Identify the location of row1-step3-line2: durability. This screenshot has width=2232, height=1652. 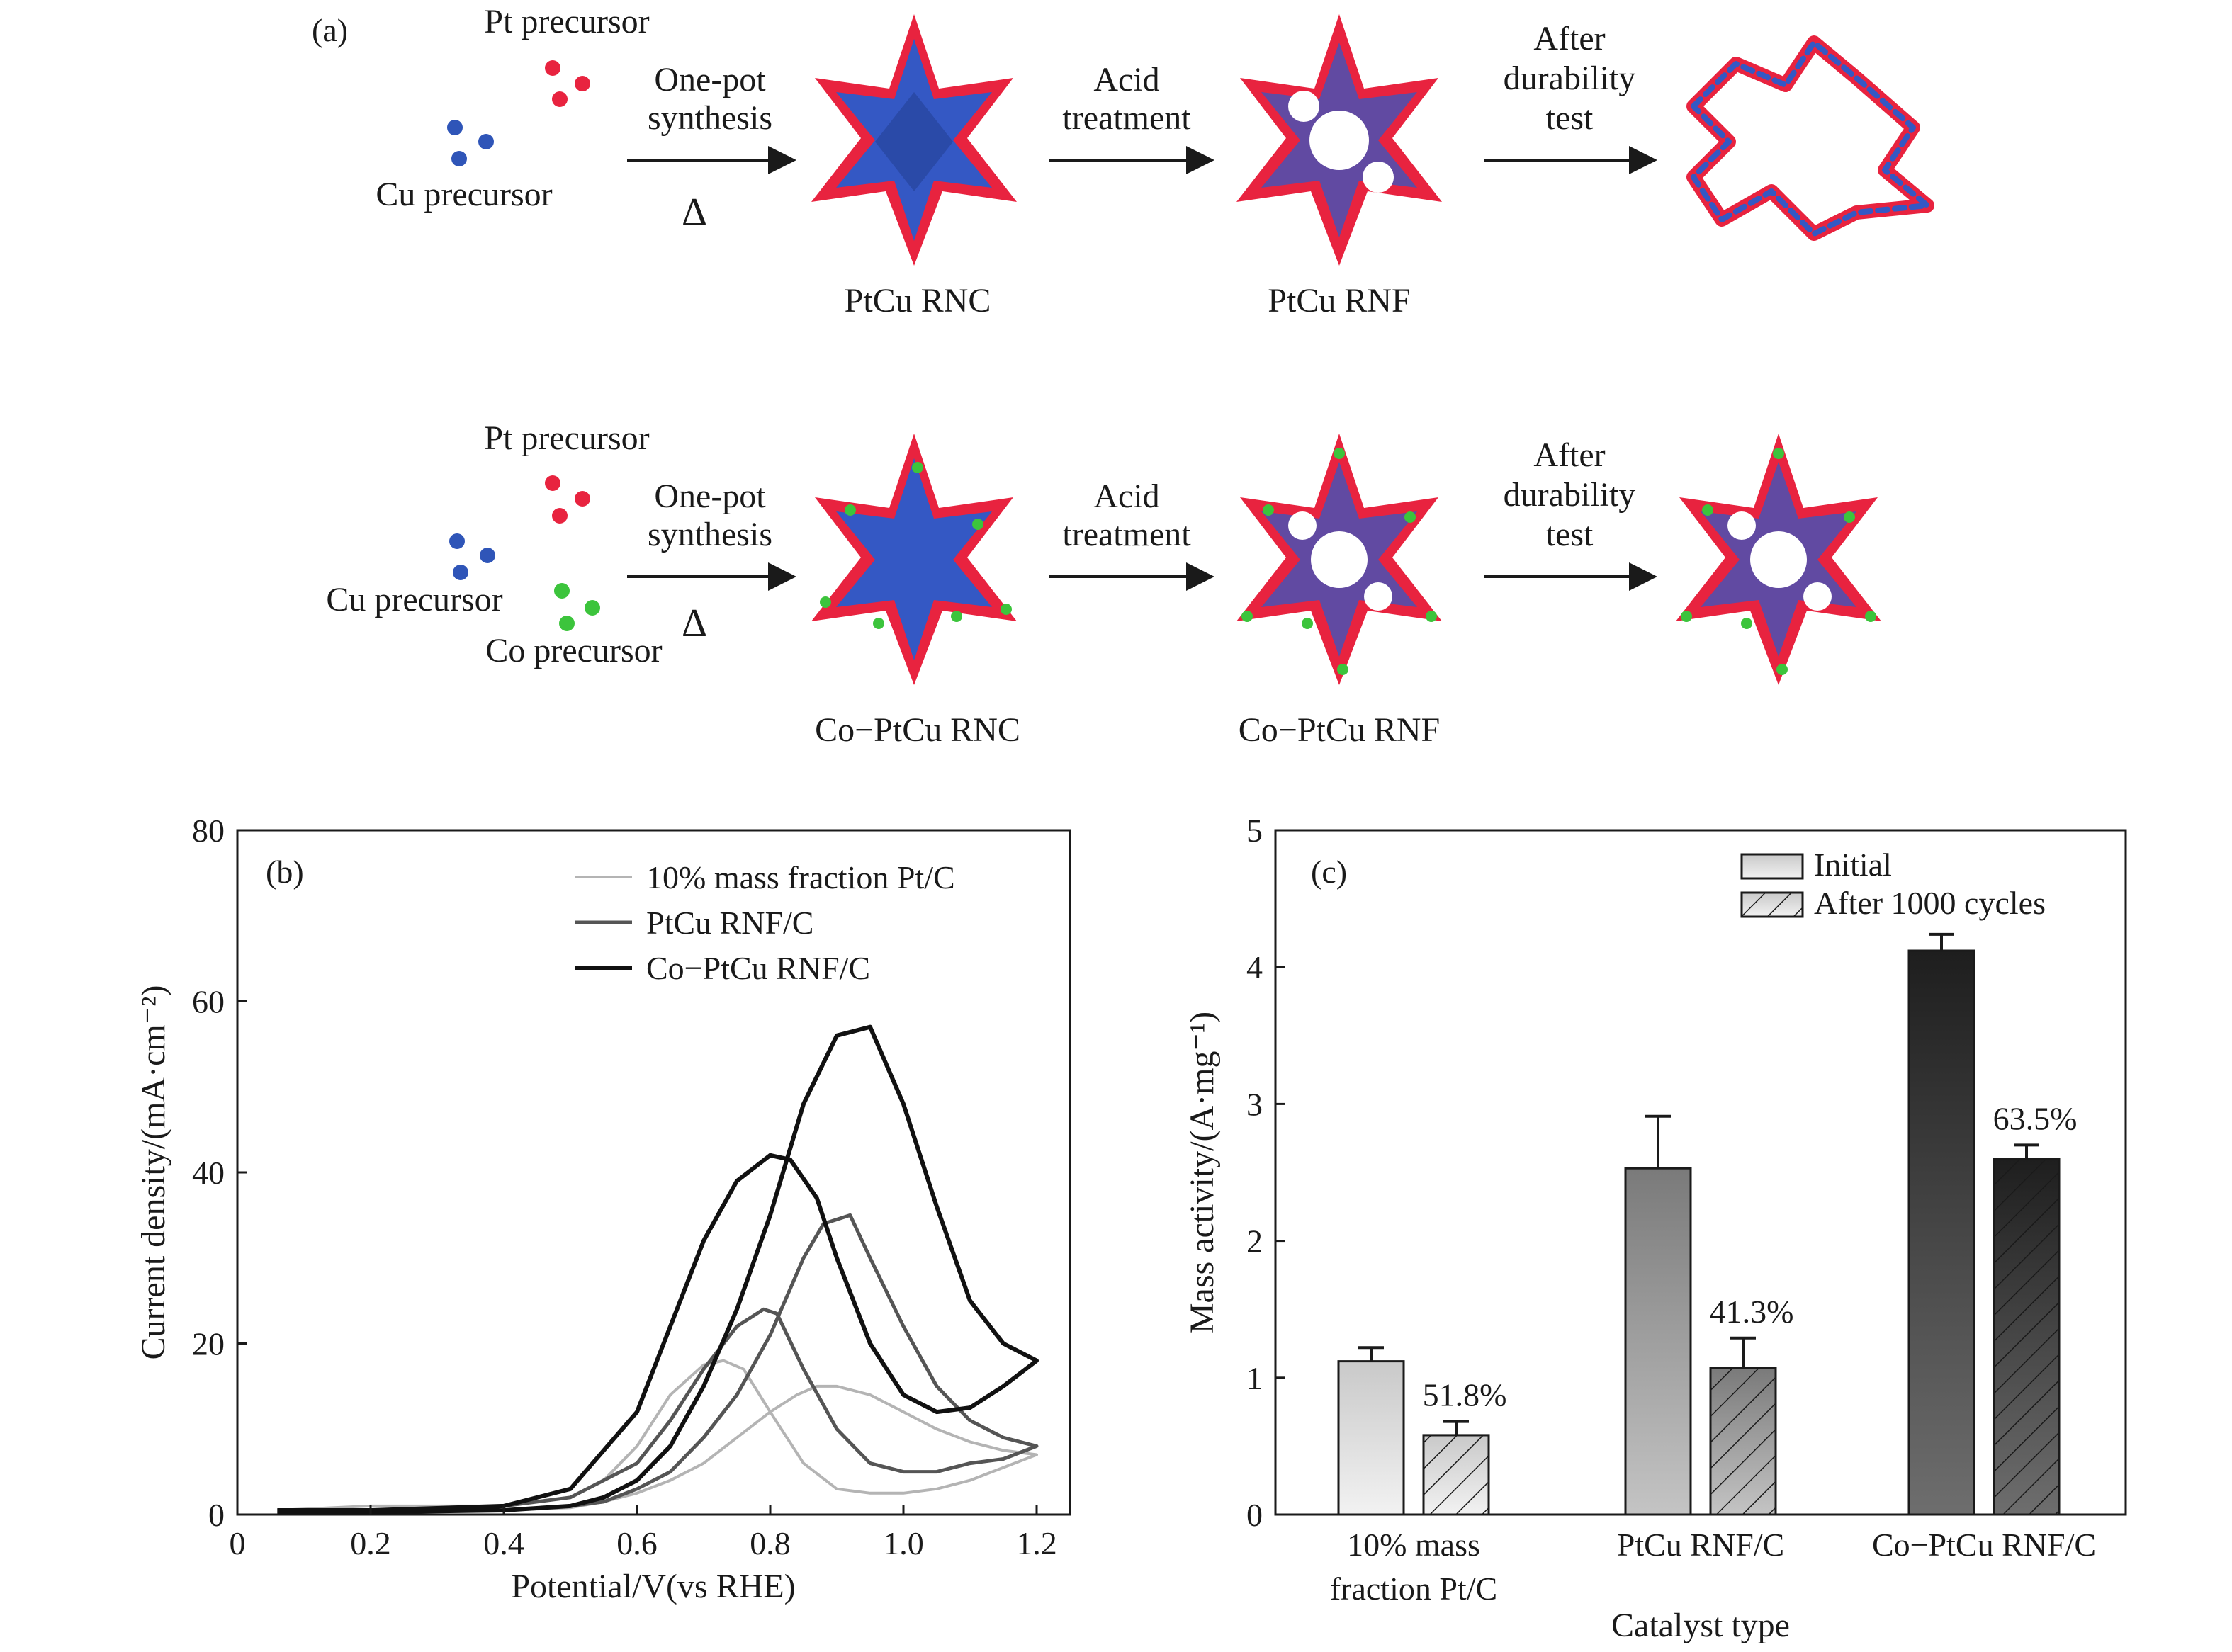
(1570, 78).